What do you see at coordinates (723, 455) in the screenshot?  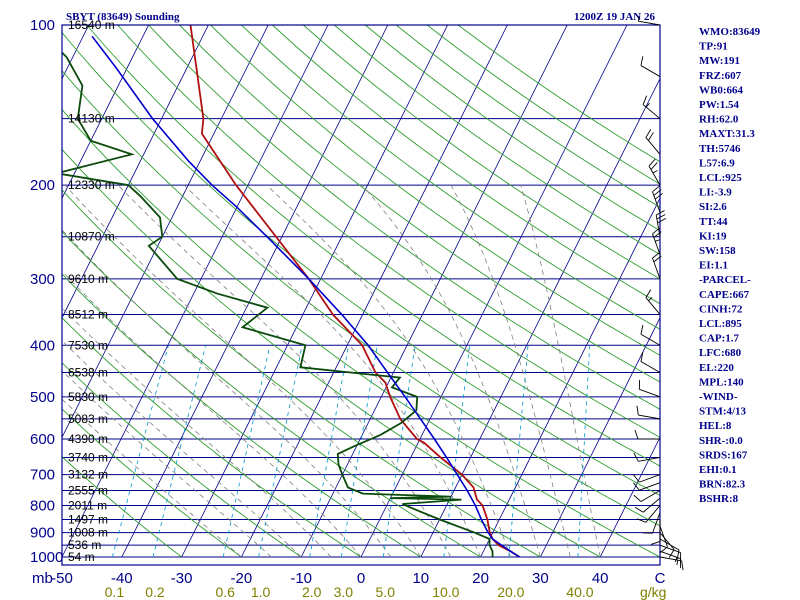 I see `sounding-index-item: SRDS:167` at bounding box center [723, 455].